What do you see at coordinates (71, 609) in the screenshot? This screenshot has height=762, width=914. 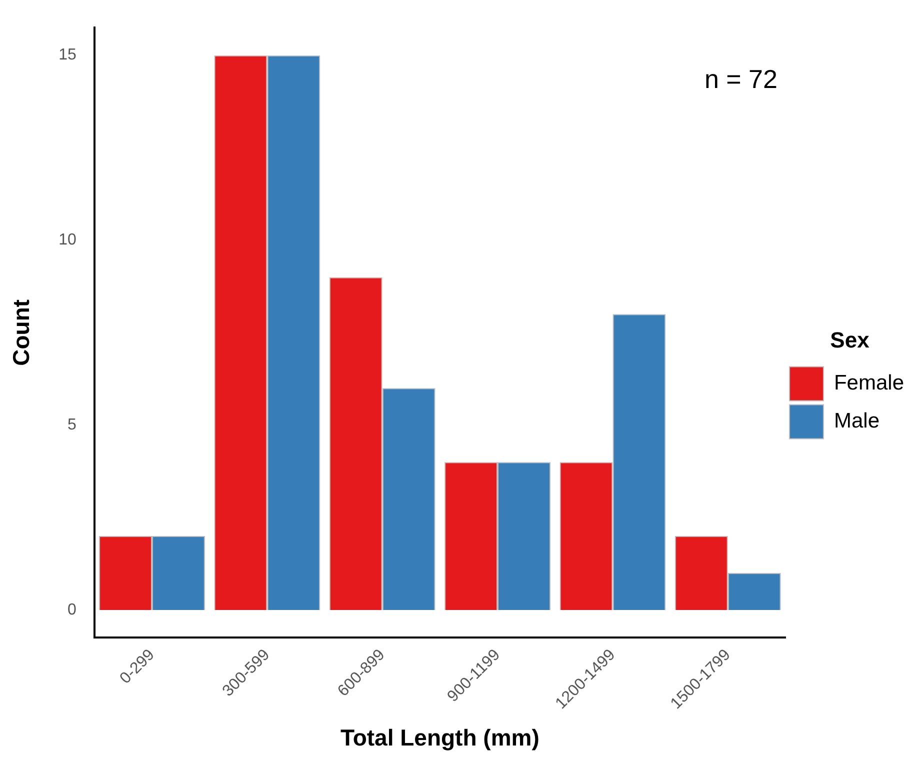 I see `y-tick-label: 0` at bounding box center [71, 609].